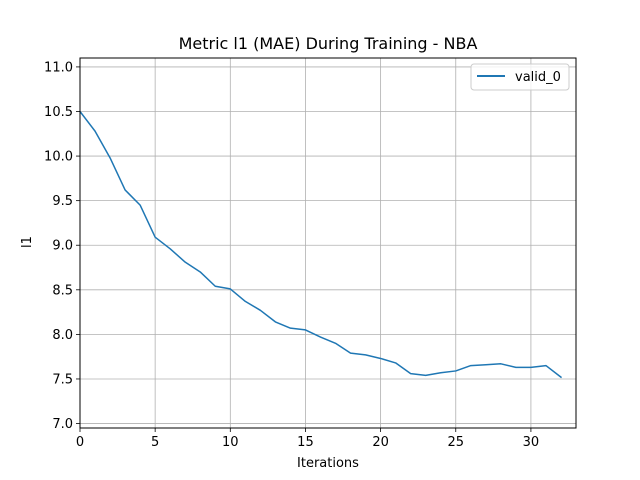 The width and height of the screenshot is (640, 480). Describe the element at coordinates (62, 379) in the screenshot. I see `y-tick-label: 7.5` at that location.